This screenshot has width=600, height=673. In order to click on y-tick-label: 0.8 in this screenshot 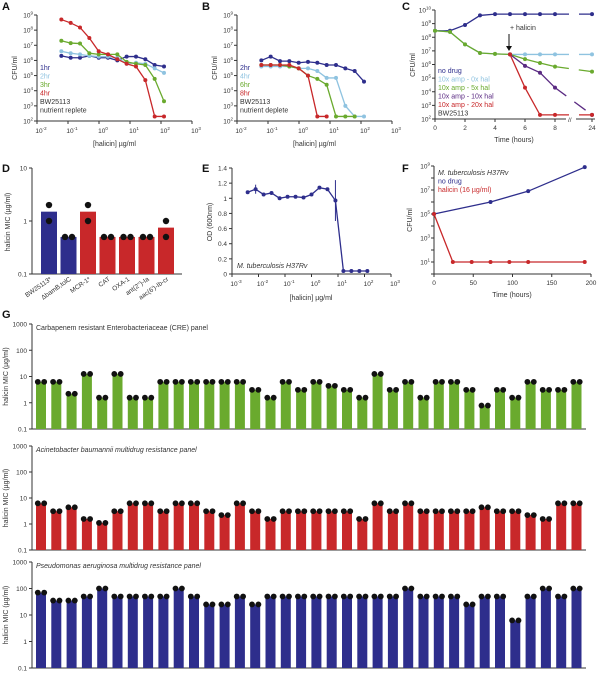, I will do `click(222, 214)`.